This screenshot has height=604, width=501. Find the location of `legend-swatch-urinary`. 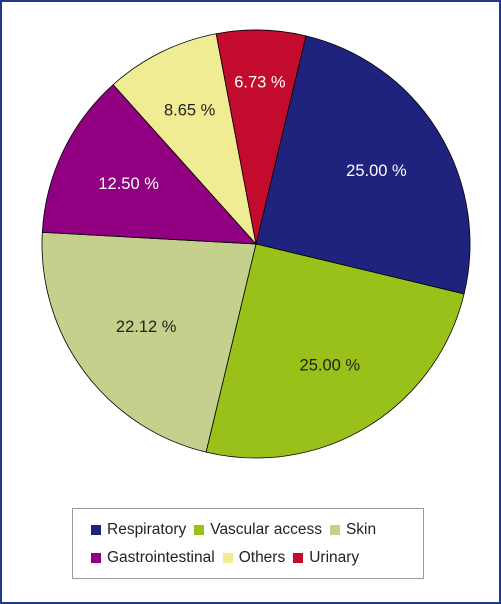

legend-swatch-urinary is located at coordinates (298, 558).